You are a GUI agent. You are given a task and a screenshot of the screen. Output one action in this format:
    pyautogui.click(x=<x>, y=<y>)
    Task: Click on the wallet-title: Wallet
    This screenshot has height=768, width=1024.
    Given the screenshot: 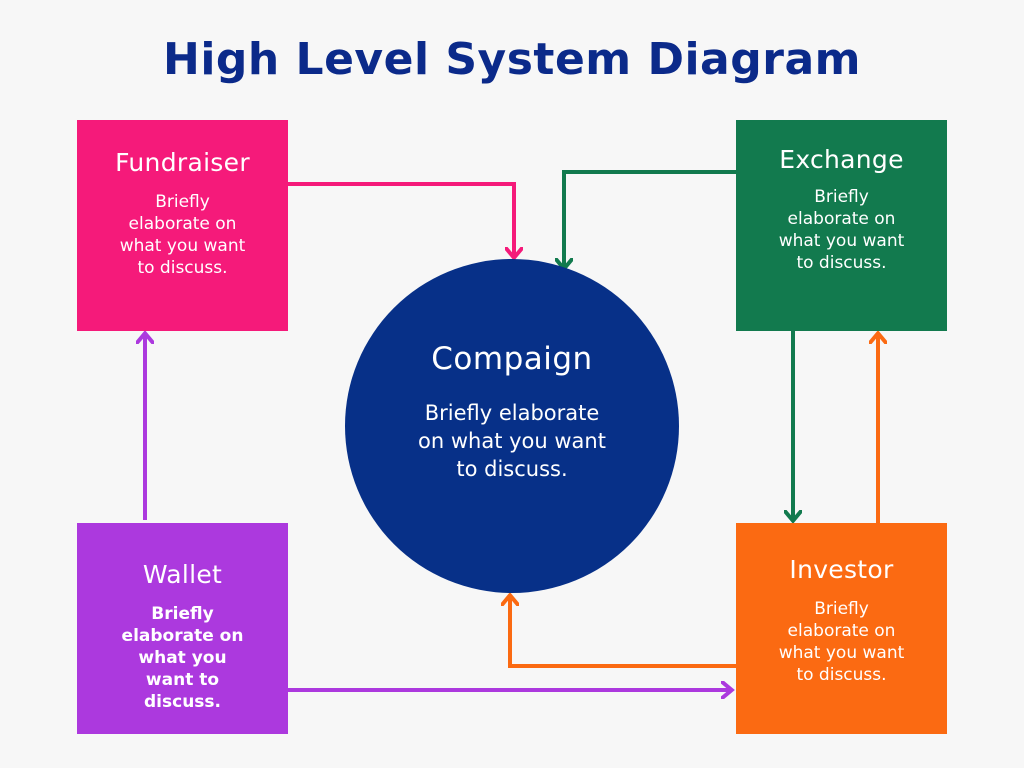 What is the action you would take?
    pyautogui.click(x=182, y=574)
    